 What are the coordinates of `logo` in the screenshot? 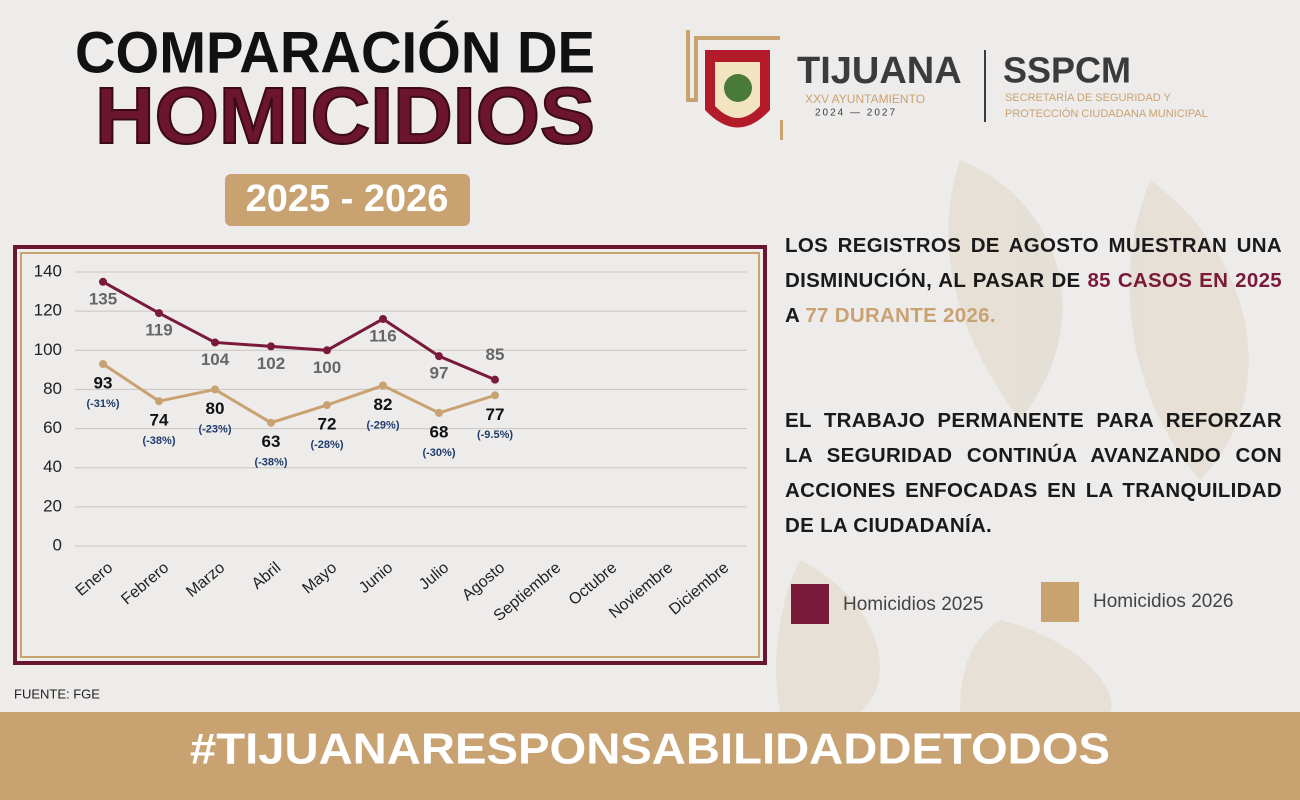 It's located at (734, 85).